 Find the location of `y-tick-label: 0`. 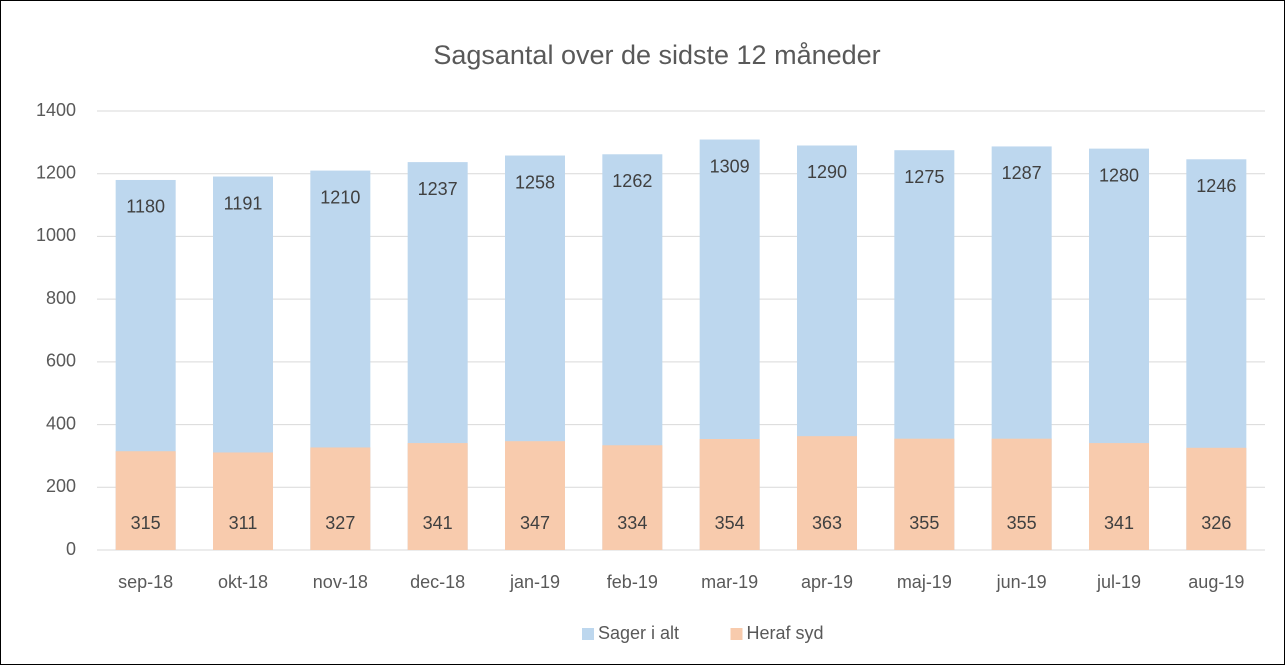

y-tick-label: 0 is located at coordinates (71, 549).